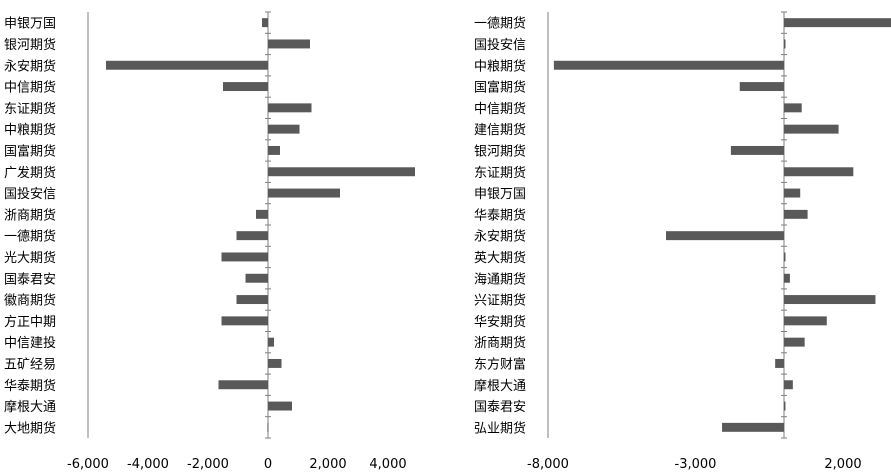  Describe the element at coordinates (500, 301) in the screenshot. I see `category-label: 兴证期货` at that location.